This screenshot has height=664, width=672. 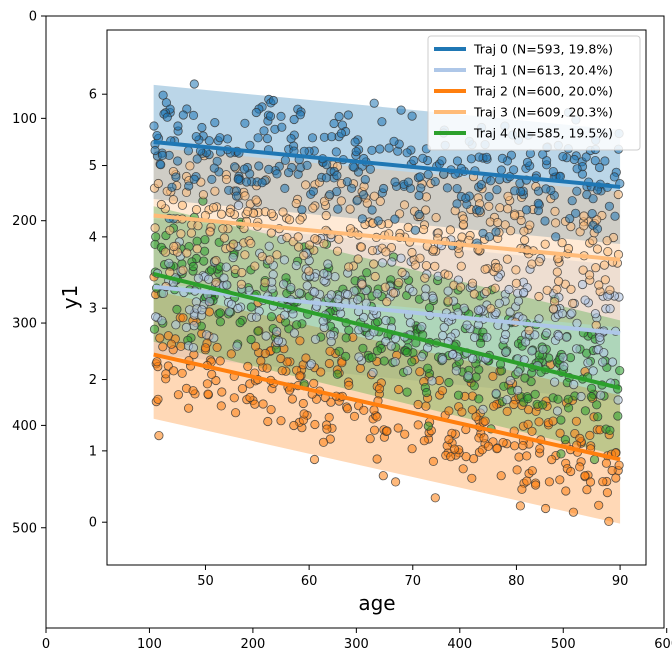 I want to click on outer-x-tick-label: 0, so click(x=46, y=644).